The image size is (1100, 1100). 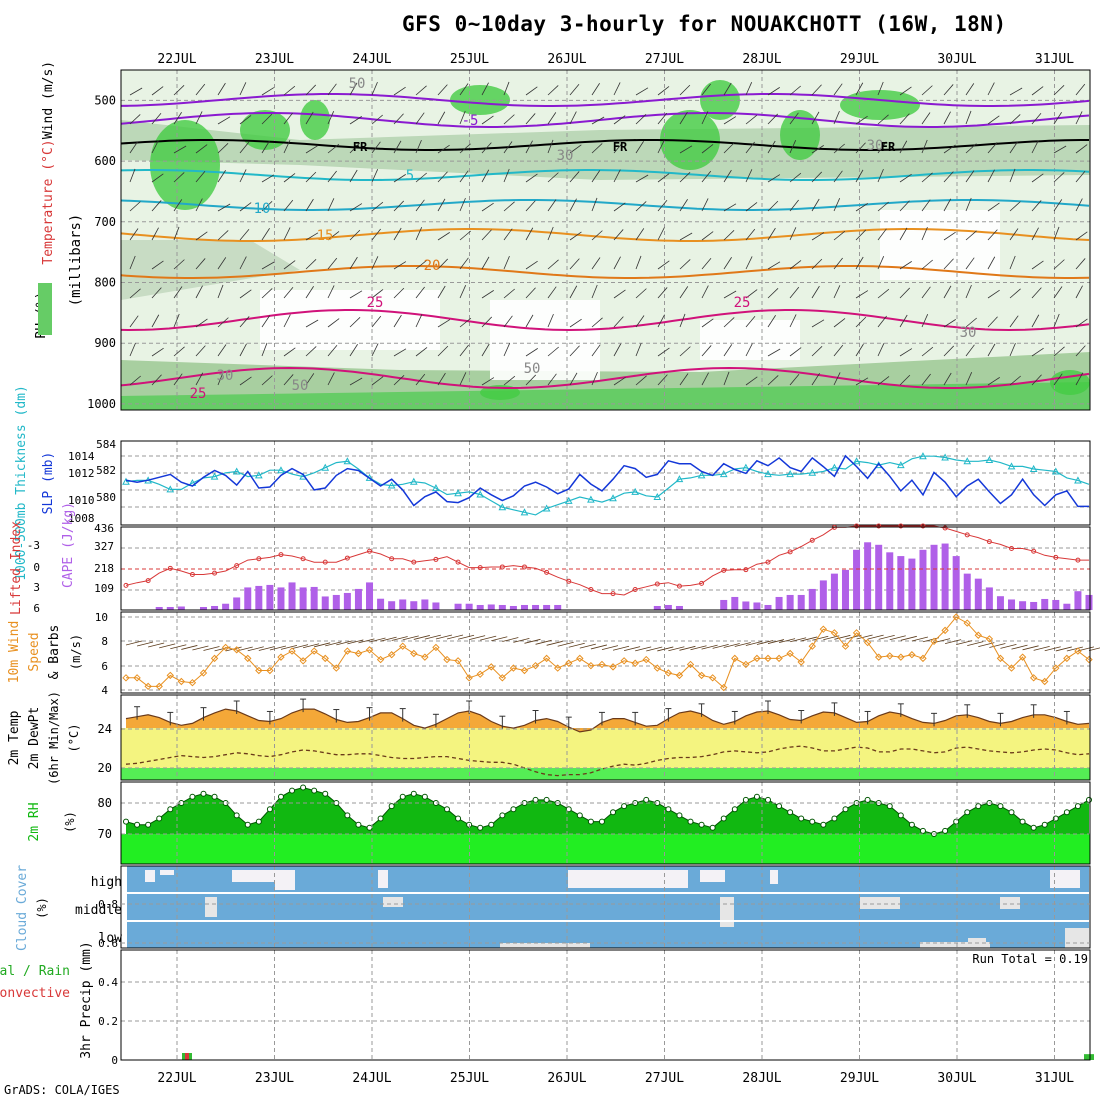 What do you see at coordinates (81, 500) in the screenshot?
I see `slp-tick-label: 1010` at bounding box center [81, 500].